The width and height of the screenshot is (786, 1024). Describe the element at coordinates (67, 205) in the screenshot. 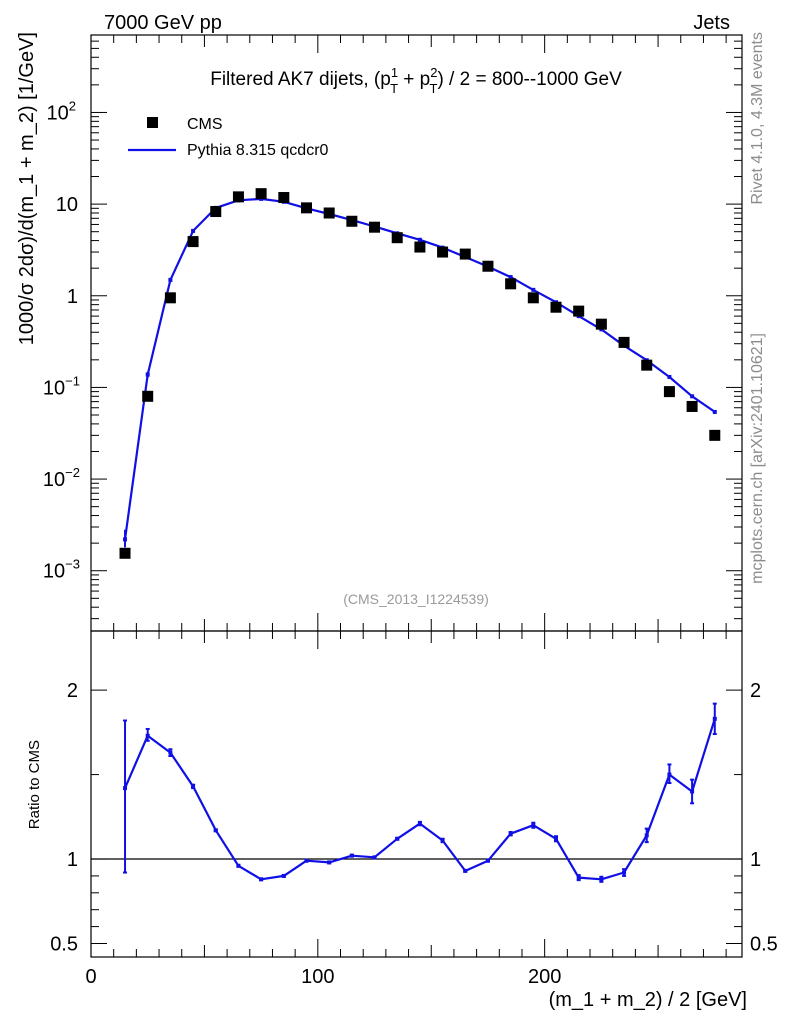

I see `main-y-tick-label: 10` at that location.